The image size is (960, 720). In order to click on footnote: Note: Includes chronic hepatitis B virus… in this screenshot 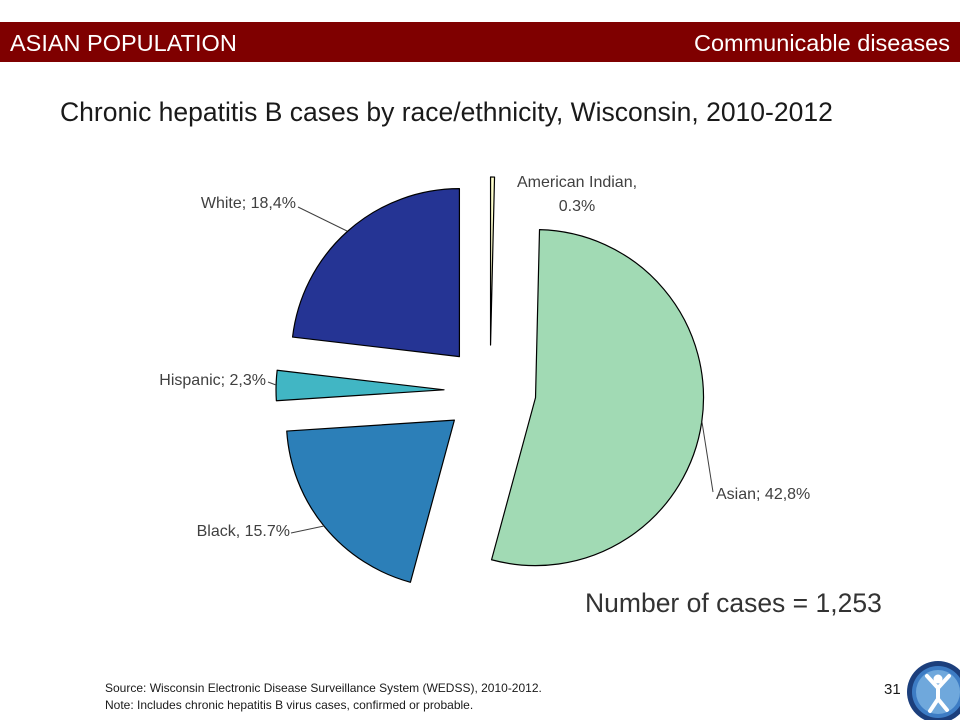, I will do `click(289, 705)`.